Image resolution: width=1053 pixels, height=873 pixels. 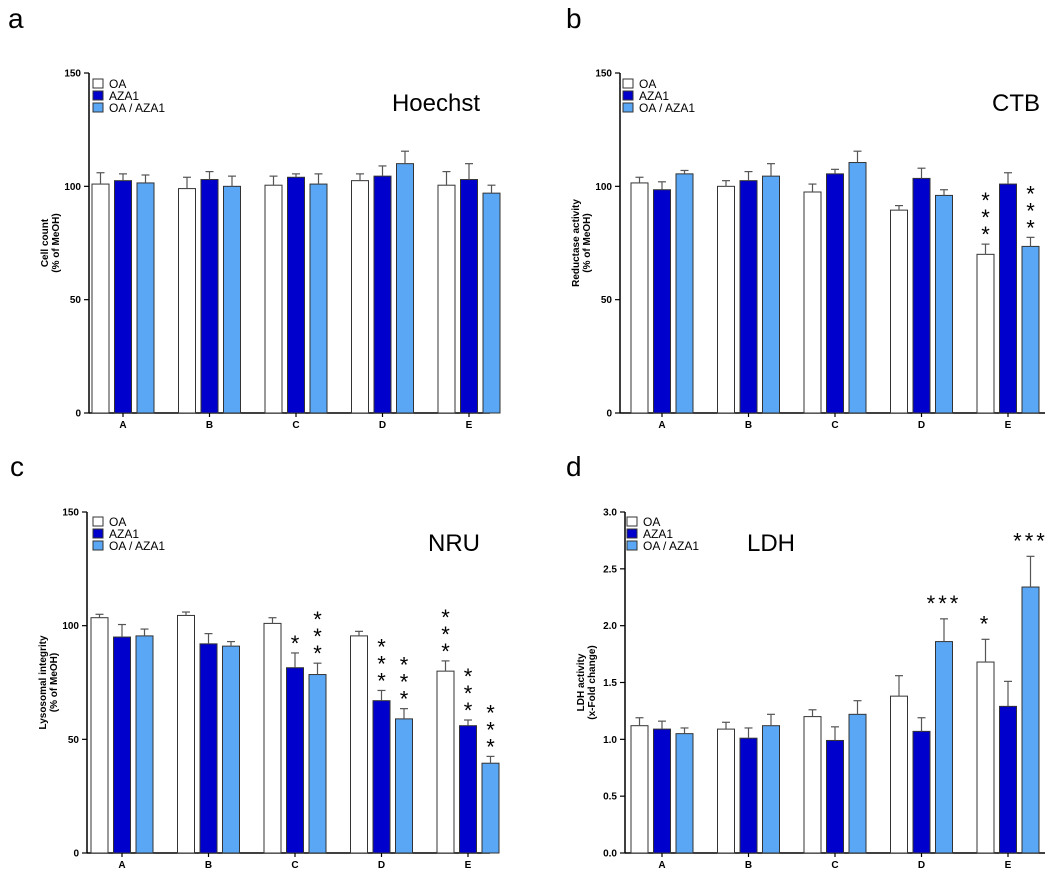 What do you see at coordinates (610, 740) in the screenshot?
I see `y-tick-label: 1.0` at bounding box center [610, 740].